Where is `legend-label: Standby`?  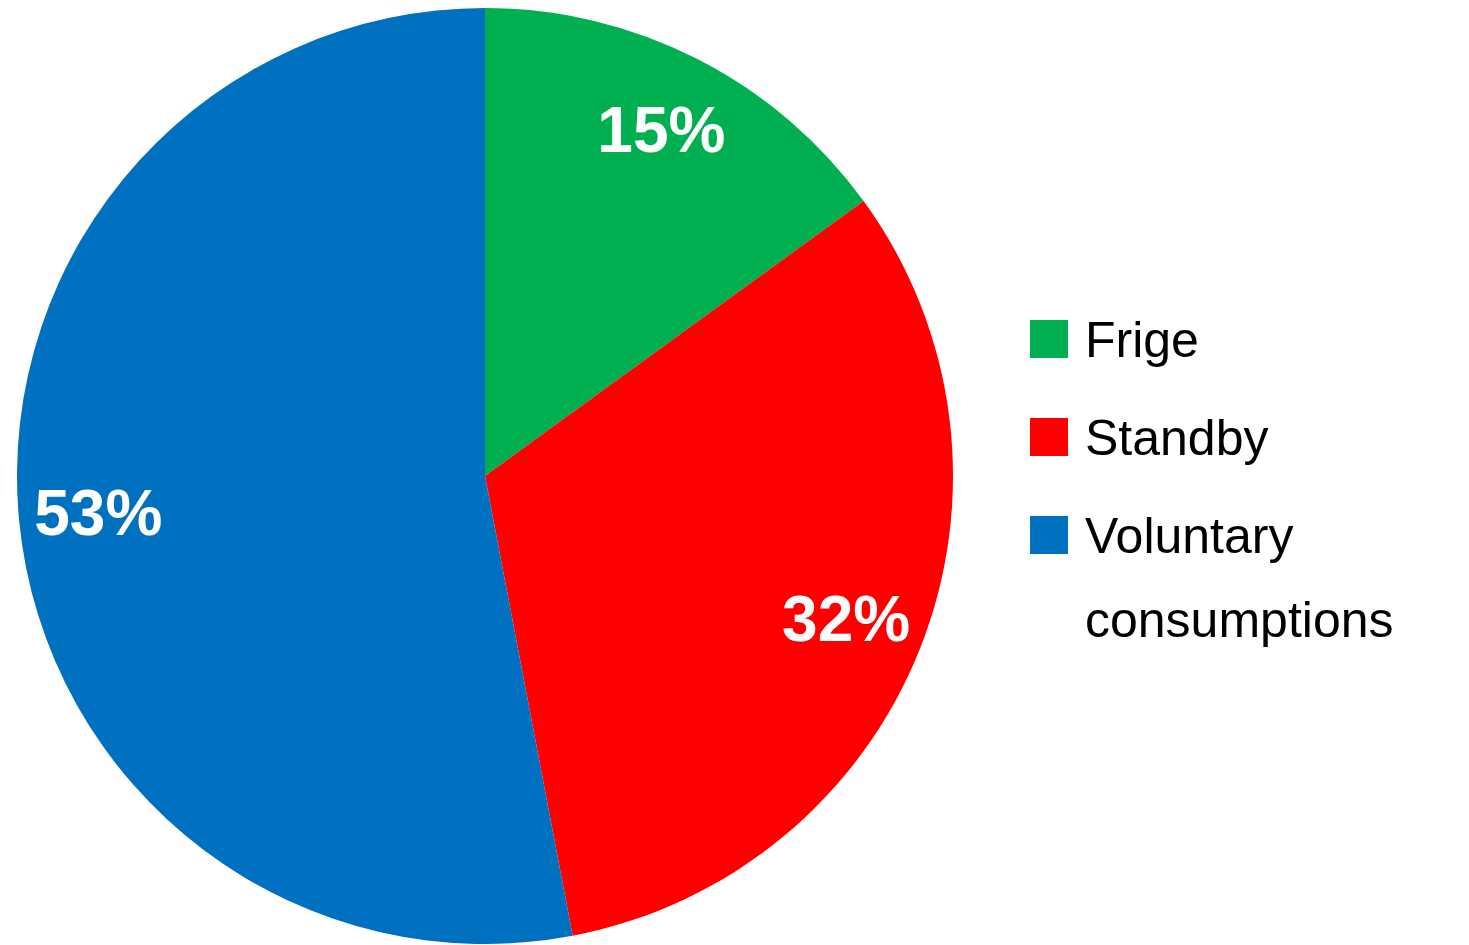 legend-label: Standby is located at coordinates (1177, 438).